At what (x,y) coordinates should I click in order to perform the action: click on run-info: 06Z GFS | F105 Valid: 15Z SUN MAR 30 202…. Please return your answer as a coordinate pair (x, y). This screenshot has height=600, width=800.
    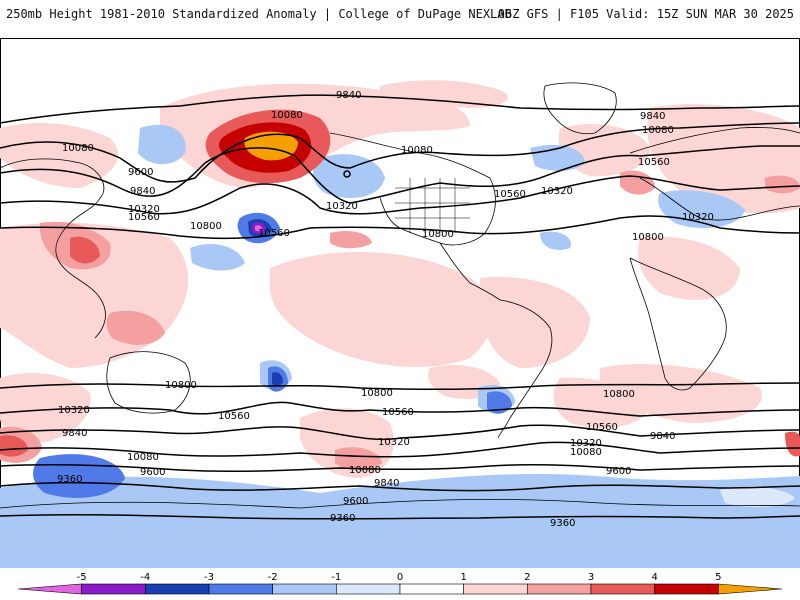
    Looking at the image, I should click on (645, 14).